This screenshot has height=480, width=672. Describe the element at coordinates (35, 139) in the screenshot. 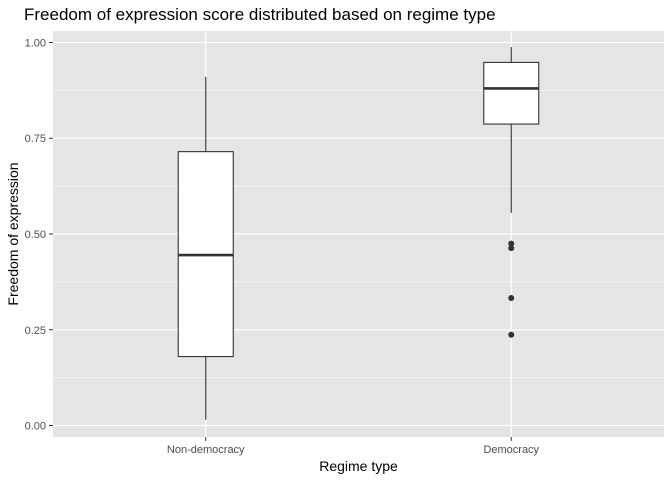

I see `y-tick-label: 0.75` at that location.